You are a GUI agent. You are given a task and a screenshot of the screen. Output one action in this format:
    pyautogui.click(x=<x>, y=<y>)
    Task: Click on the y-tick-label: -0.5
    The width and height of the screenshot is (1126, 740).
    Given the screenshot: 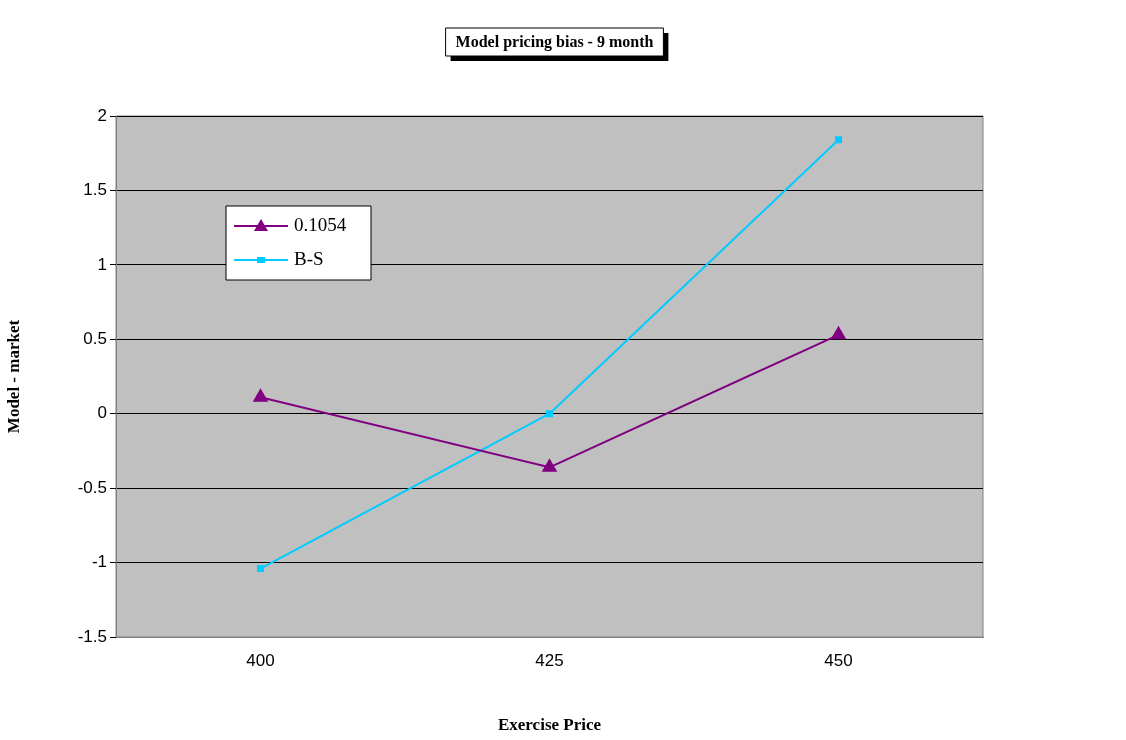 What is the action you would take?
    pyautogui.click(x=92, y=487)
    